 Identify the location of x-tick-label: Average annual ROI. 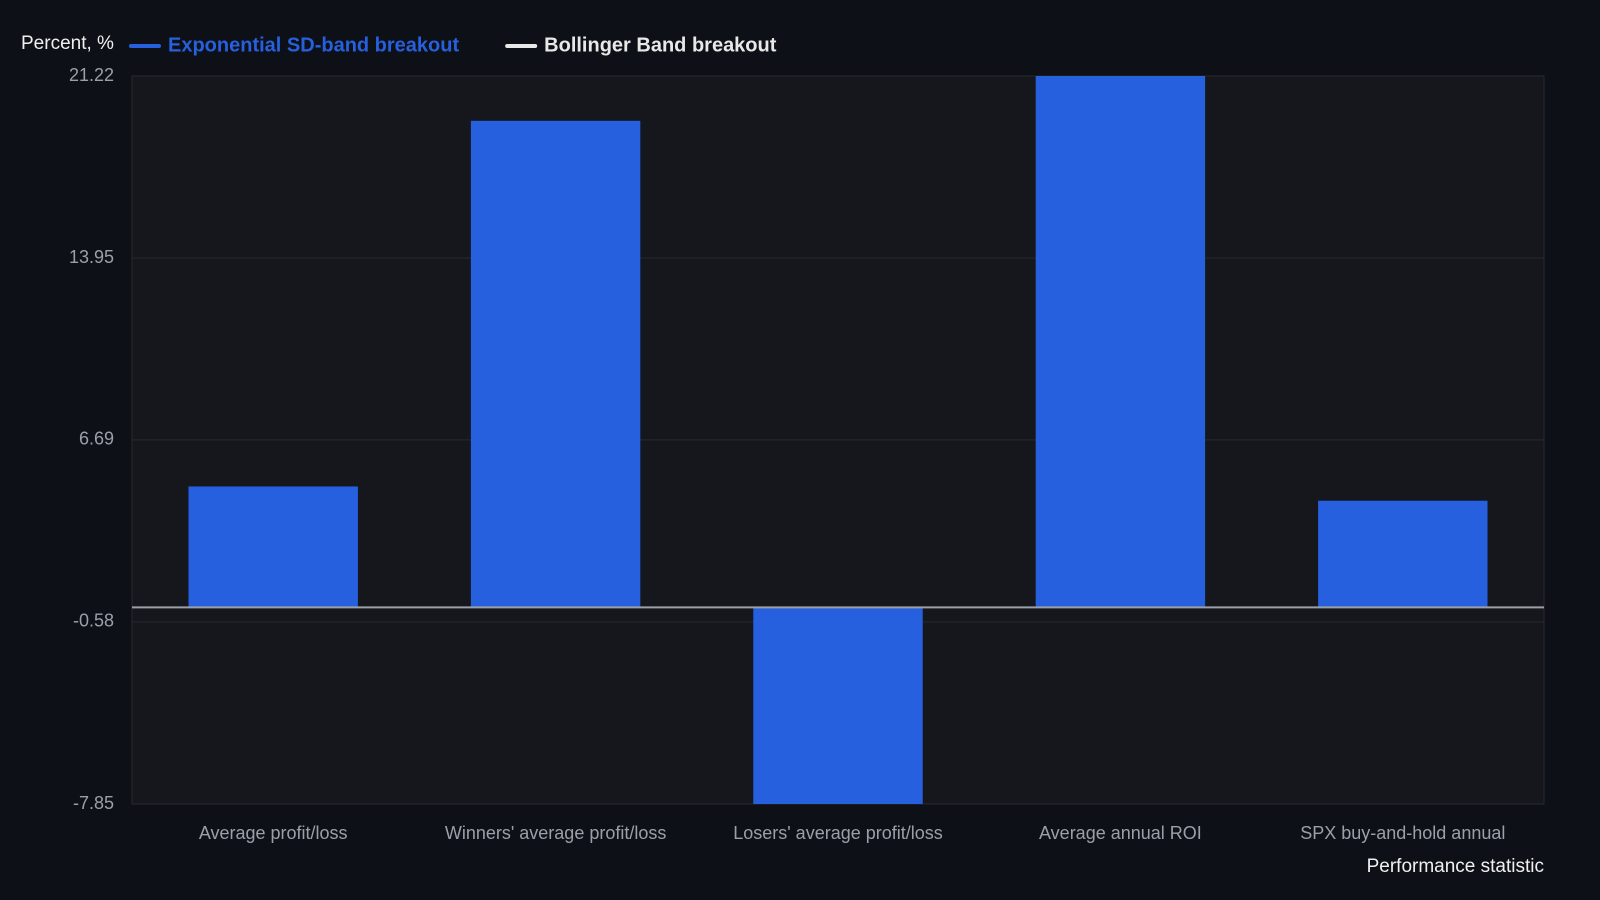
(1120, 833).